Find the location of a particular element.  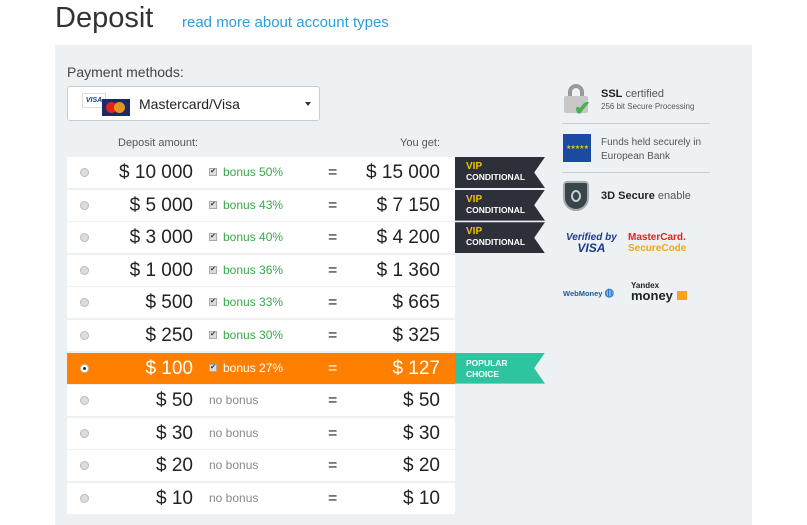

chevron-down-icon is located at coordinates (308, 104).